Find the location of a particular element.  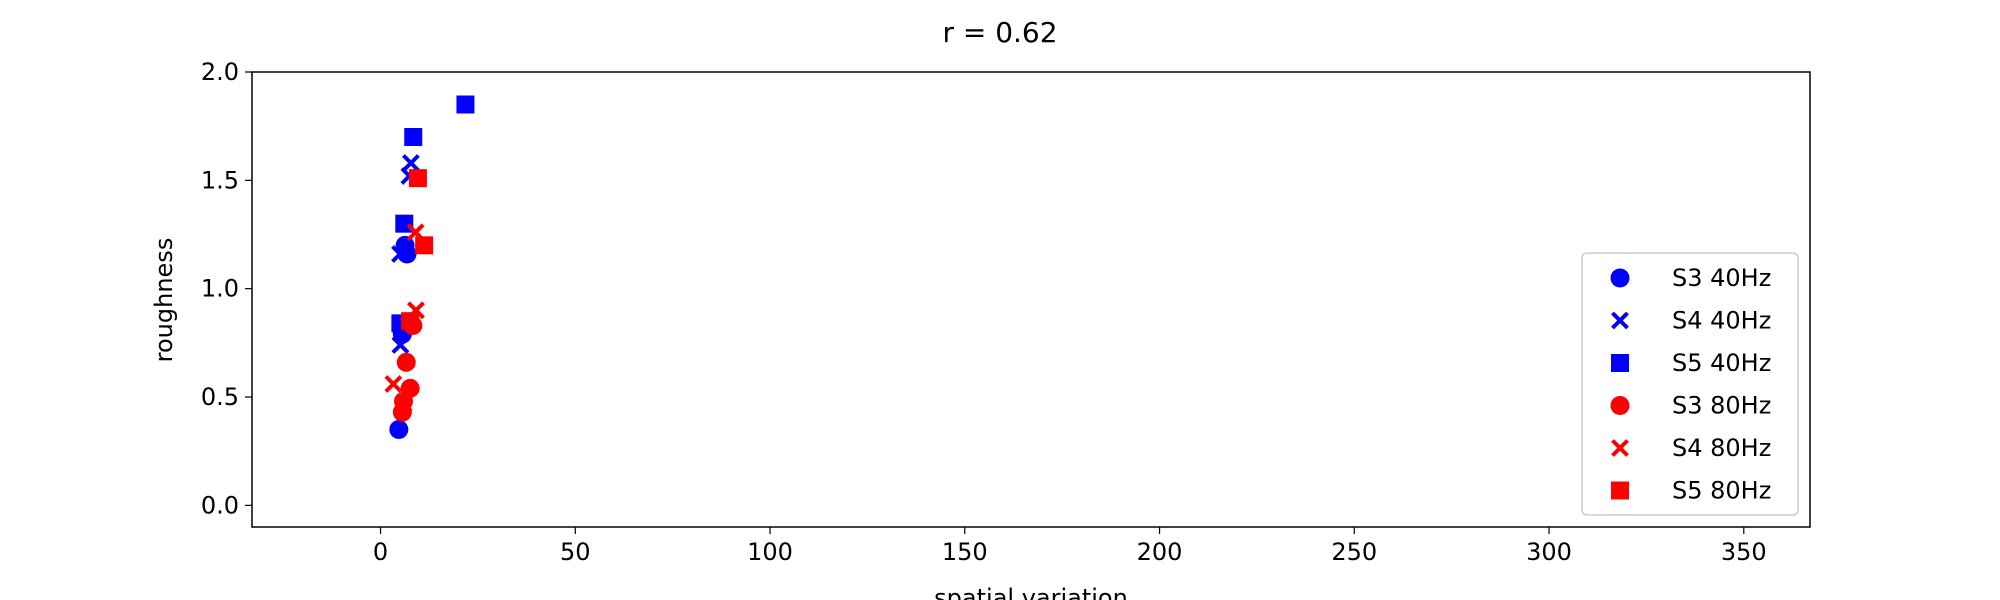

chart-title: r = 0.62 is located at coordinates (999, 32).